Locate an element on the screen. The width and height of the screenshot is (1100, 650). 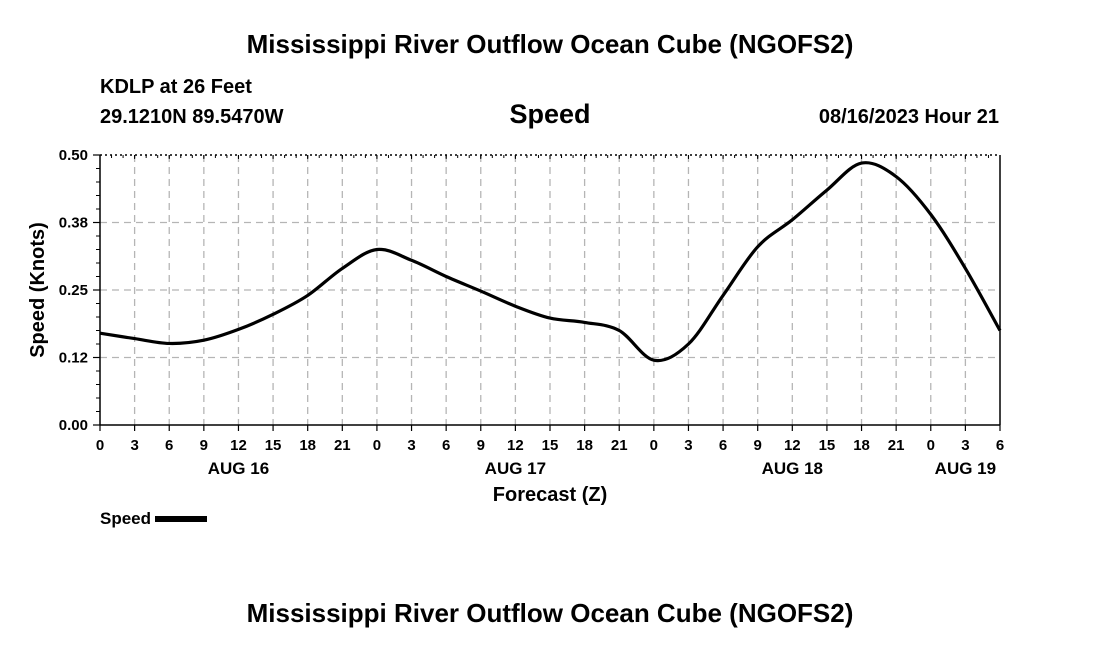
legend-label: Speed is located at coordinates (126, 518).